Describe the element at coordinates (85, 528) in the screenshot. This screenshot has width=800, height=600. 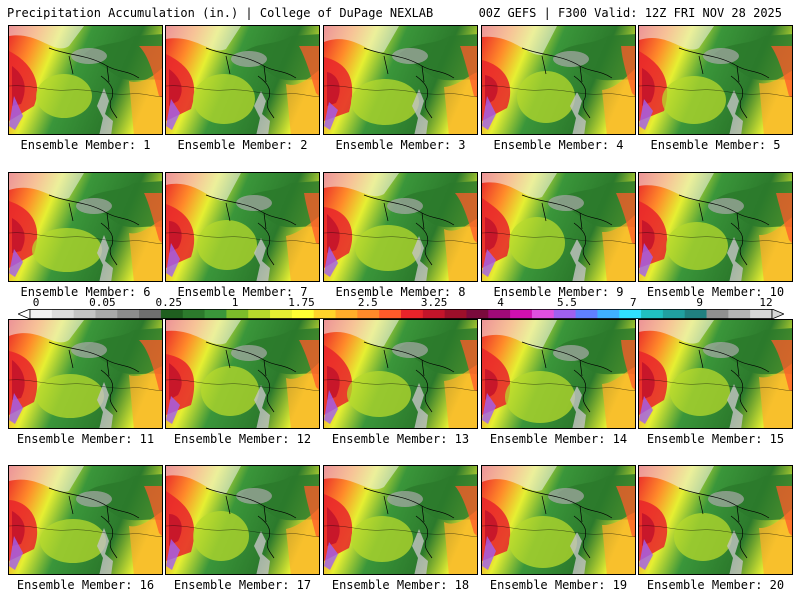
I see `ensemble-panel: Ensemble Member: 16` at that location.